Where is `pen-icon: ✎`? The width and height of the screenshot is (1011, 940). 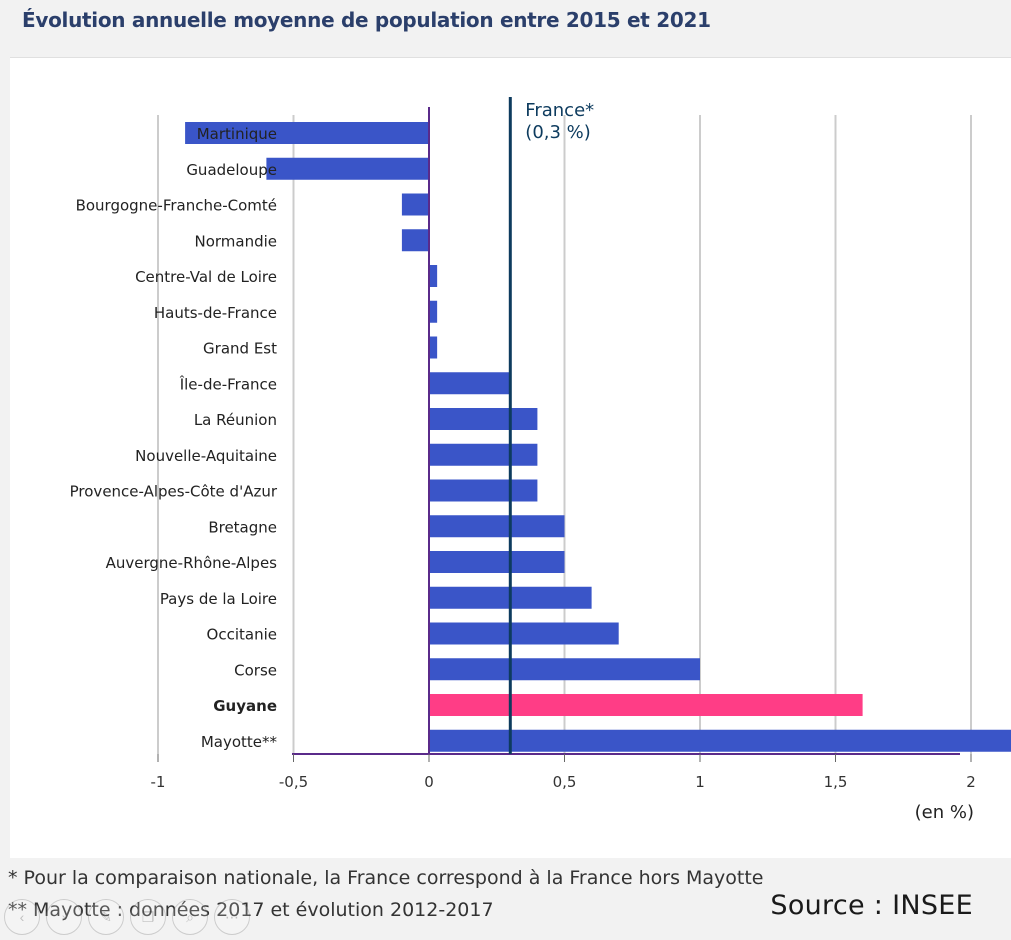
pen-icon: ✎ is located at coordinates (106, 917).